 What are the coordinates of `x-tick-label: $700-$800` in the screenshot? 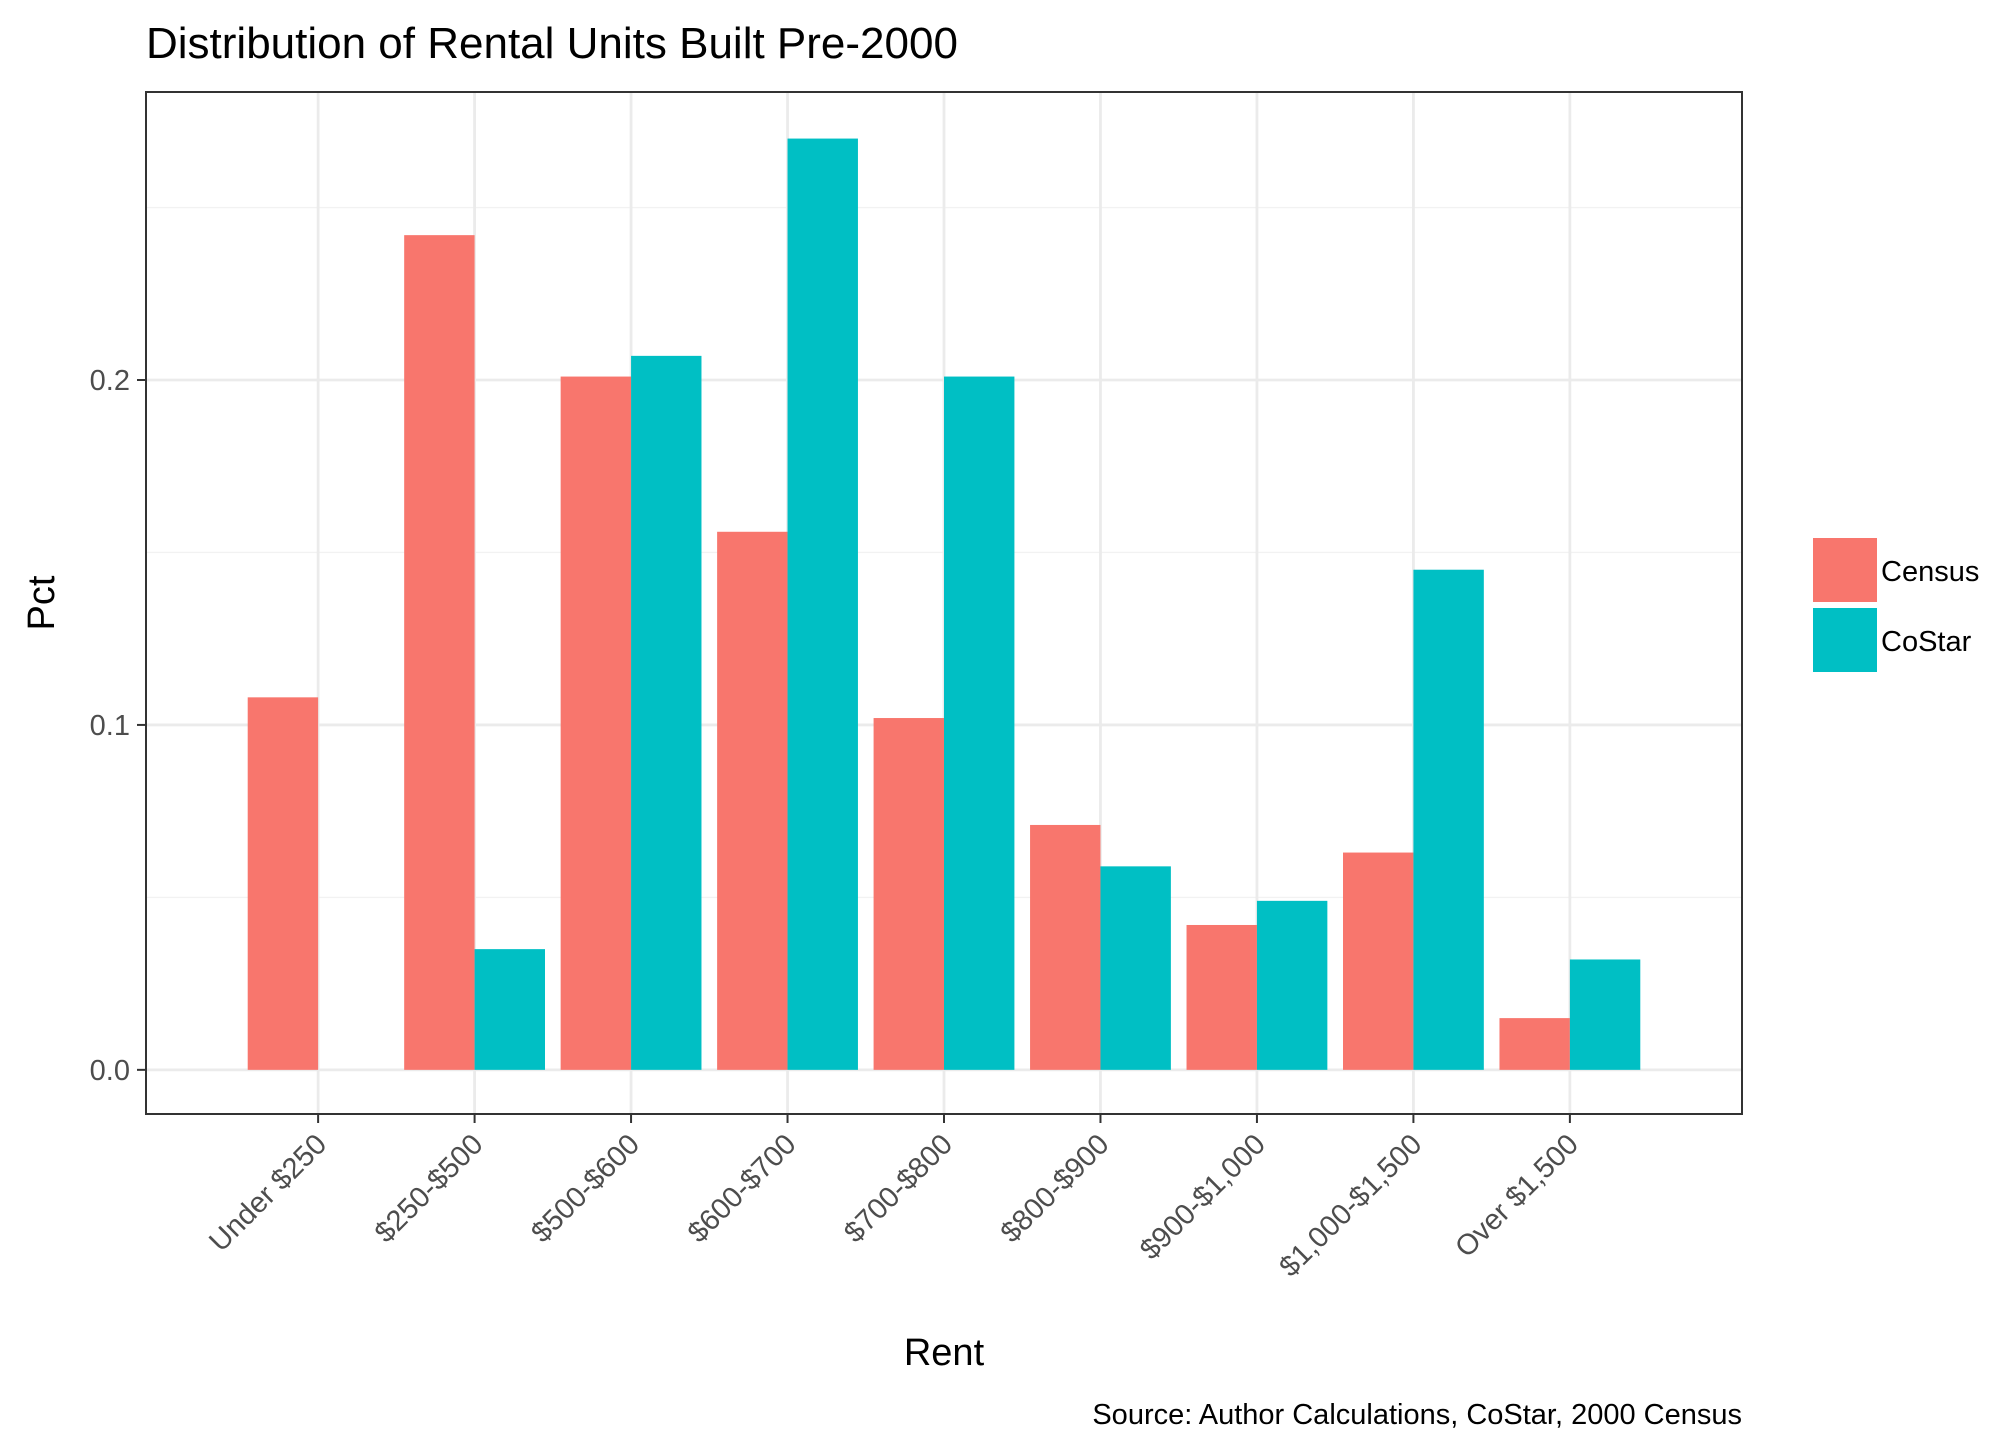 It's located at (898, 1188).